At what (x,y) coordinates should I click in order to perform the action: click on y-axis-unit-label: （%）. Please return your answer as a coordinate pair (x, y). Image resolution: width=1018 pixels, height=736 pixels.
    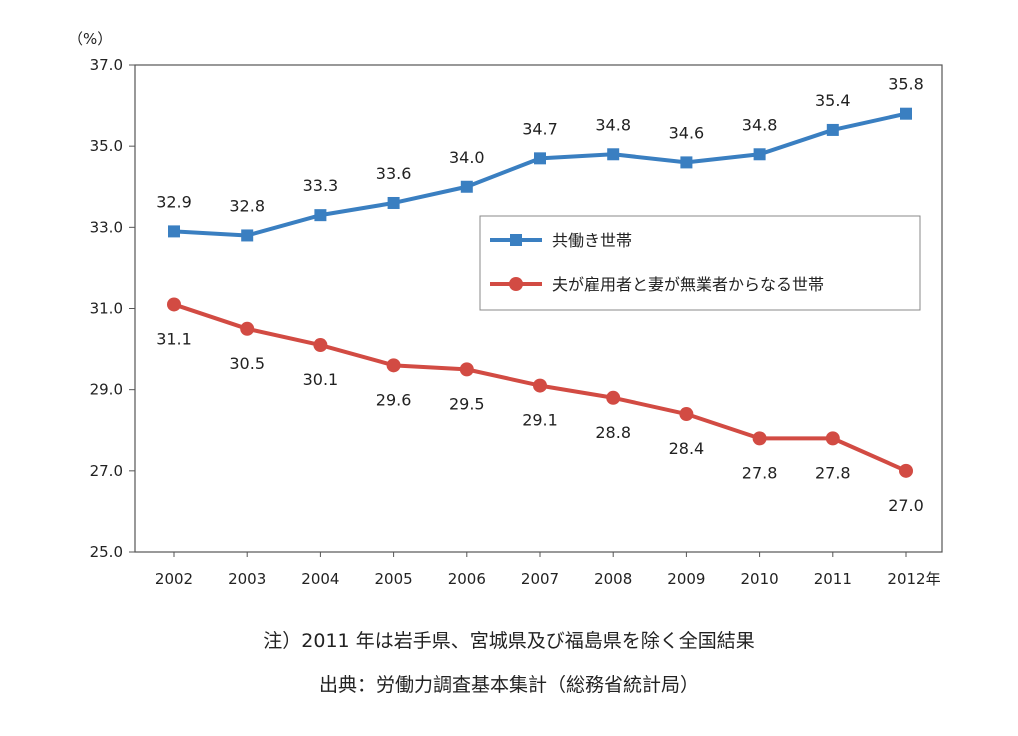
    Looking at the image, I should click on (90, 39).